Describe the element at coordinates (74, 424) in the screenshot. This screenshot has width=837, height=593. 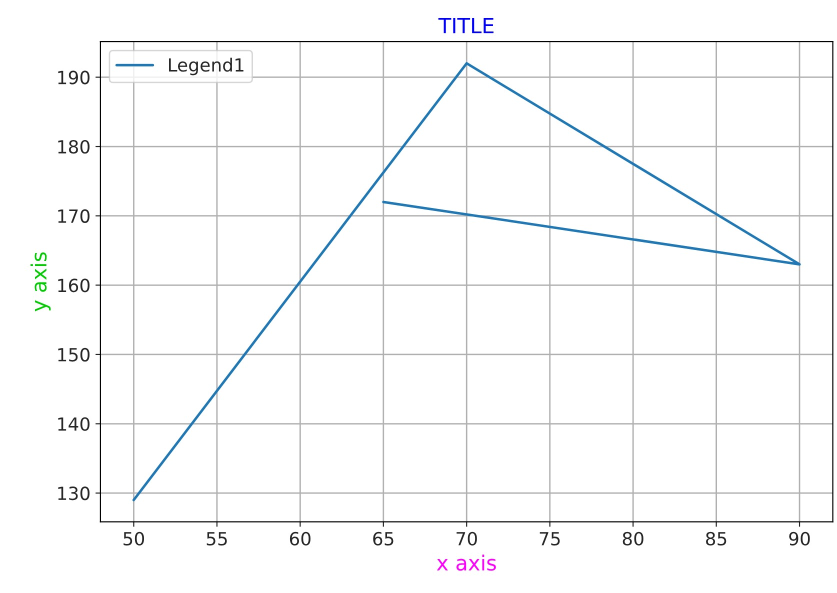
I see `y-tick-label: 140` at that location.